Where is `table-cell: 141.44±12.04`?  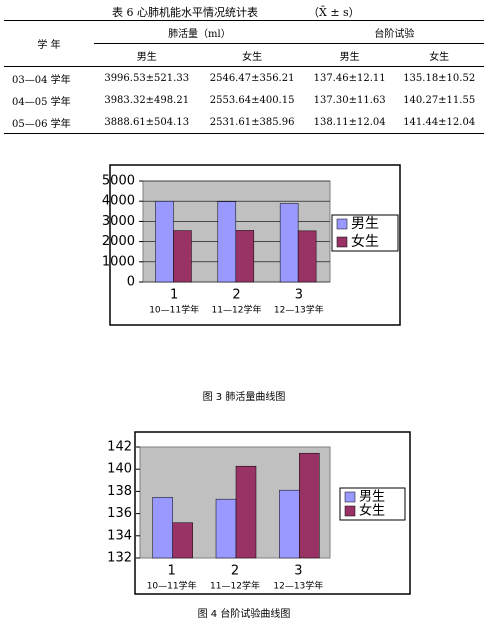 table-cell: 141.44±12.04 is located at coordinates (439, 122).